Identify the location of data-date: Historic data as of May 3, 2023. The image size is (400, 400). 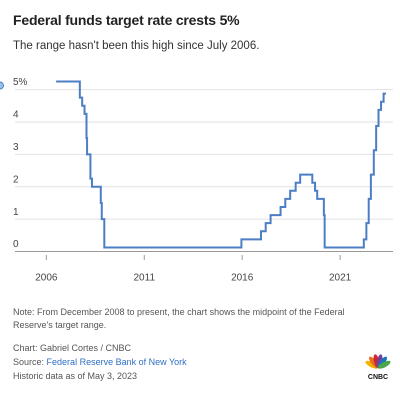
(75, 376).